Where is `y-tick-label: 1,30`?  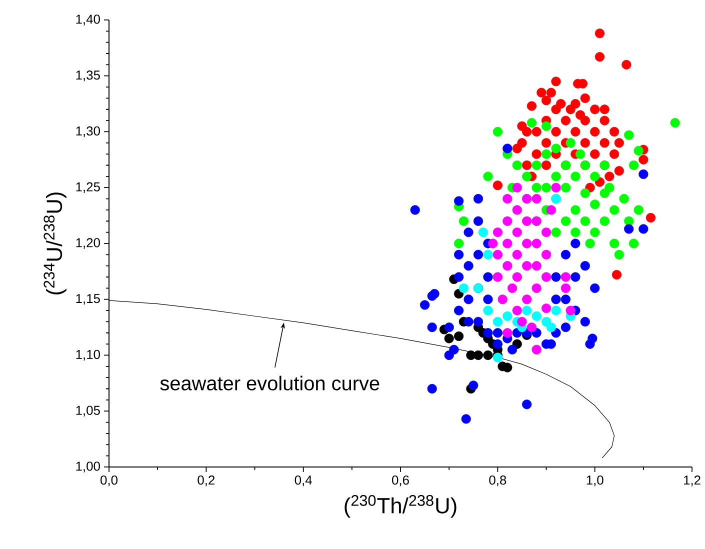
y-tick-label: 1,30 is located at coordinates (88, 132).